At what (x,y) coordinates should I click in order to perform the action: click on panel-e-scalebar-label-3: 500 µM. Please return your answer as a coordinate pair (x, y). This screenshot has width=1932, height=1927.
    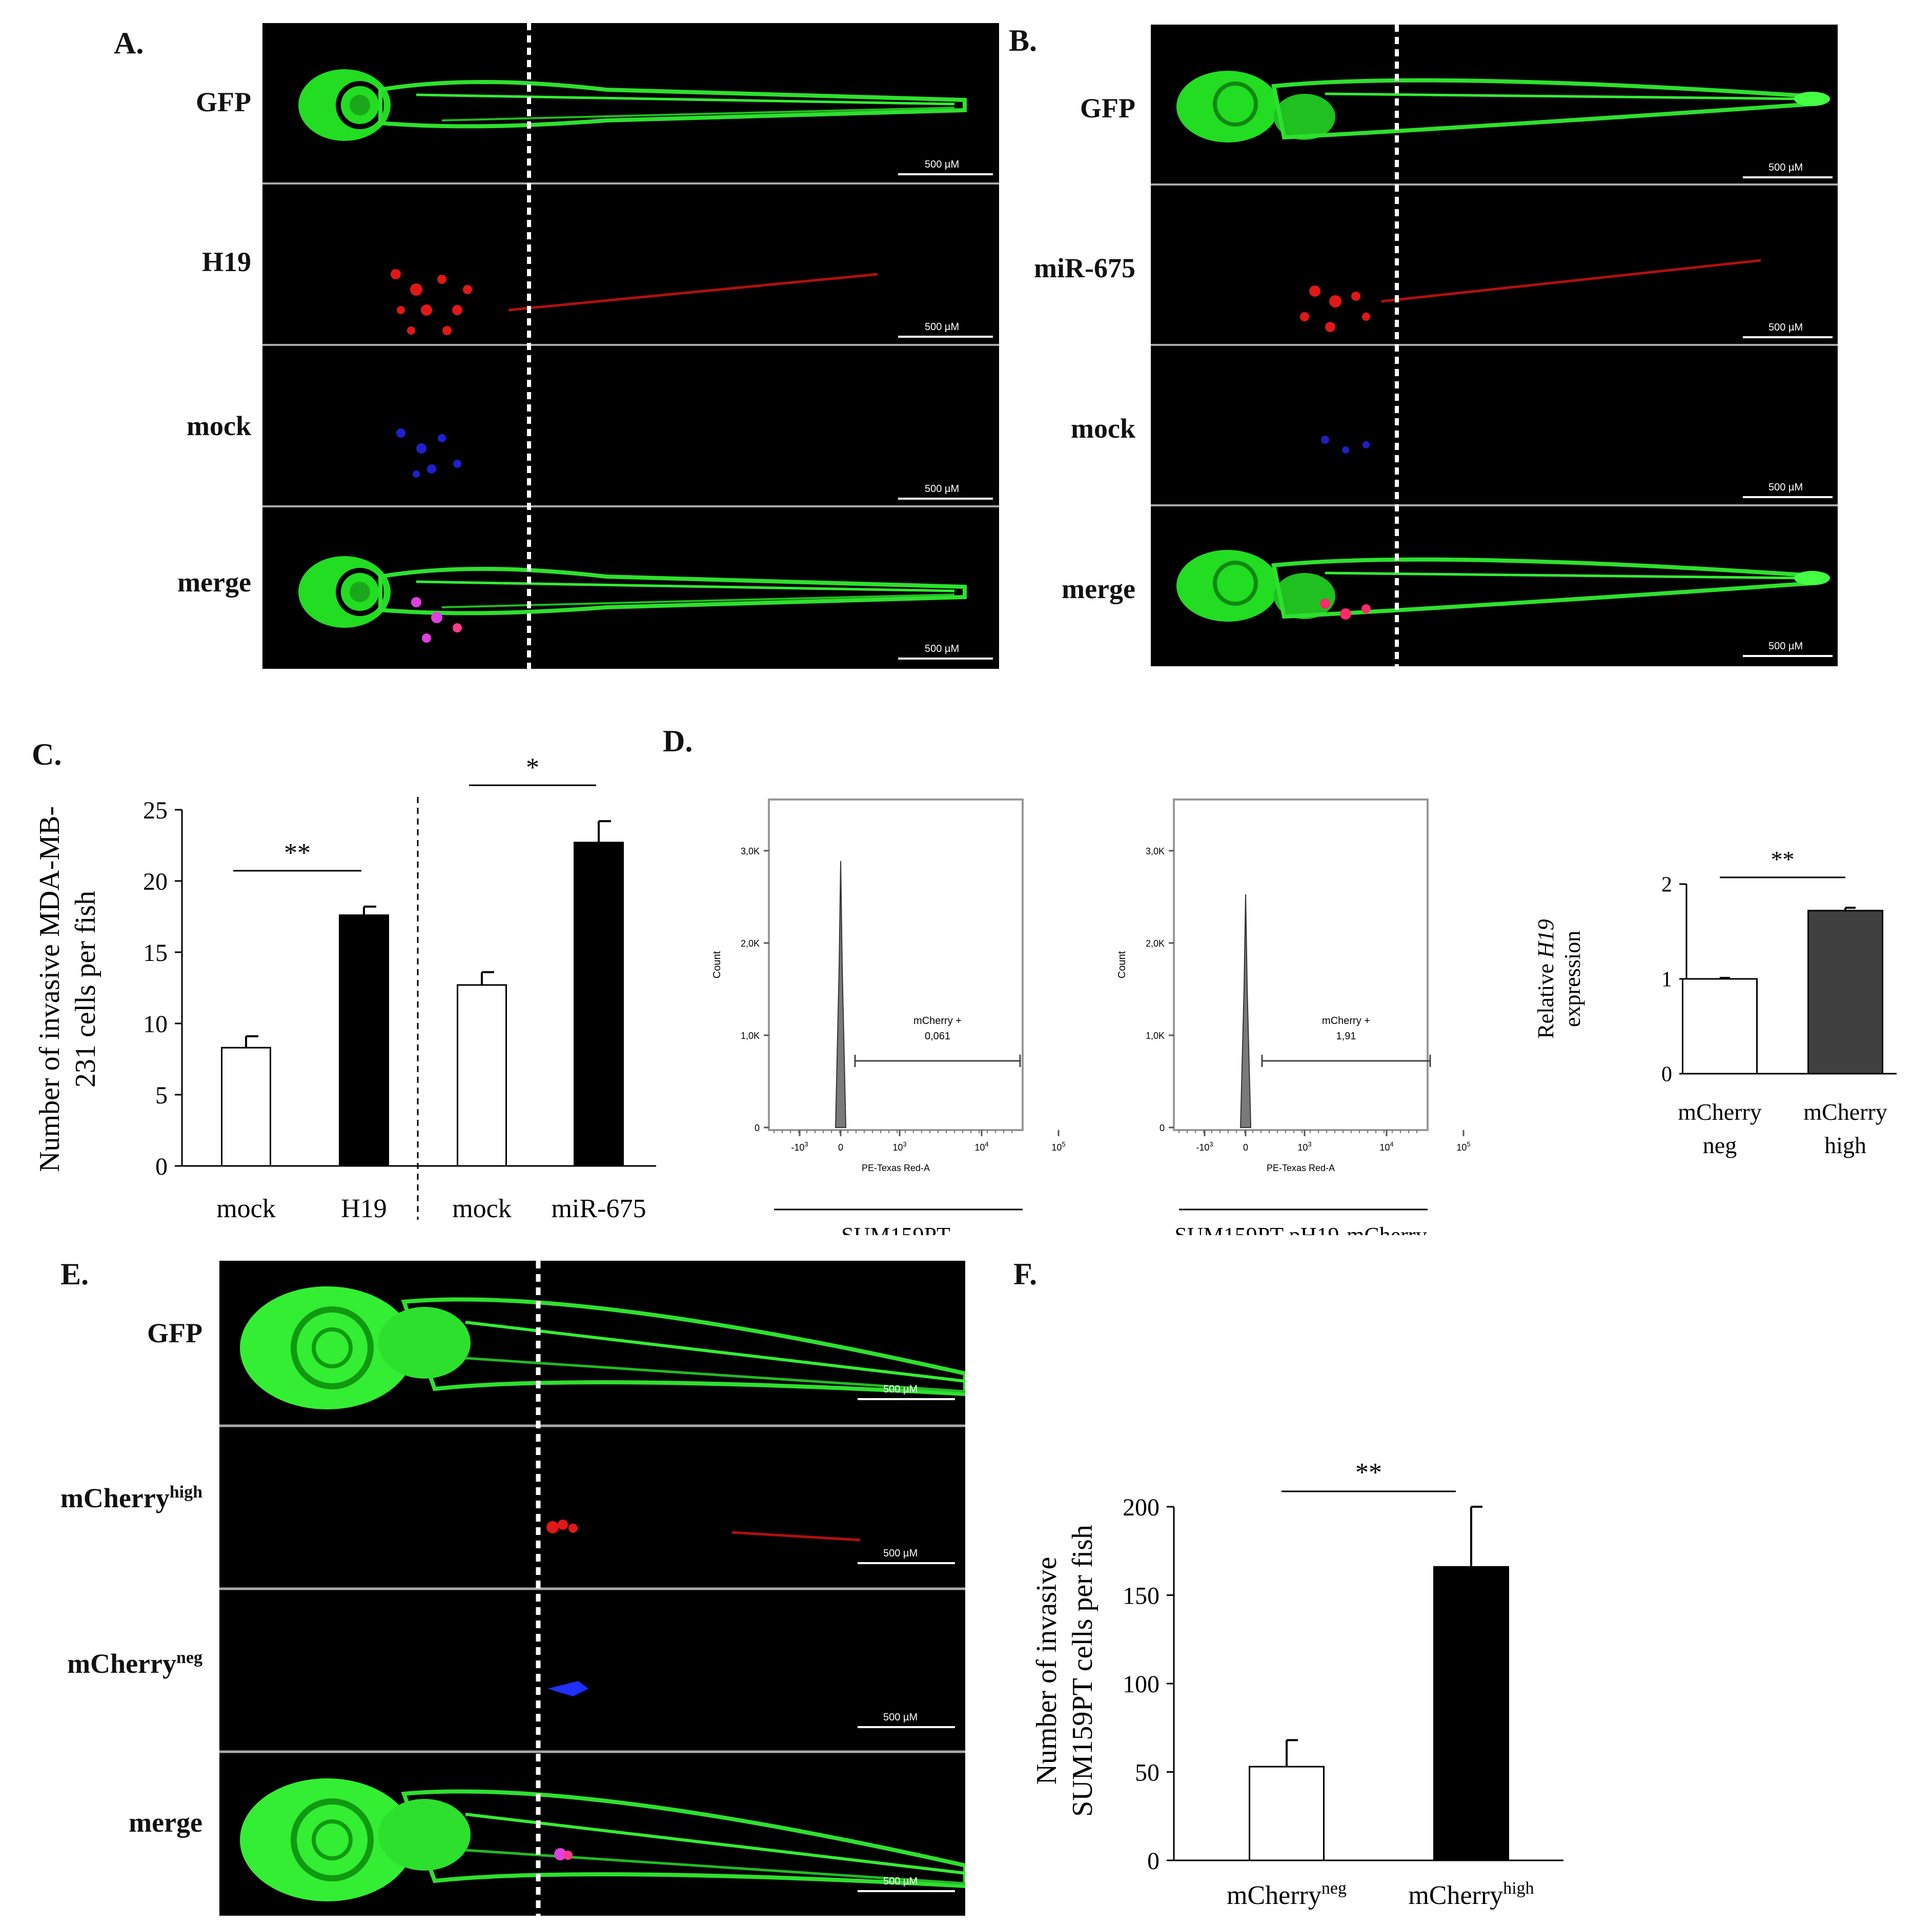
    Looking at the image, I should click on (900, 1717).